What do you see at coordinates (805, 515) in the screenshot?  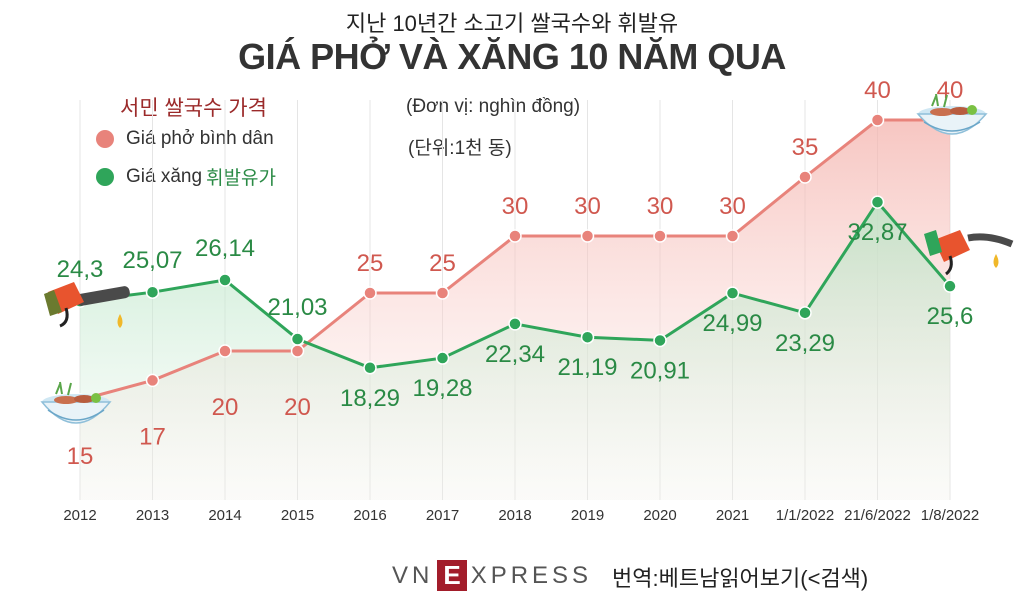 I see `x-tick-label: 1/1/2022` at bounding box center [805, 515].